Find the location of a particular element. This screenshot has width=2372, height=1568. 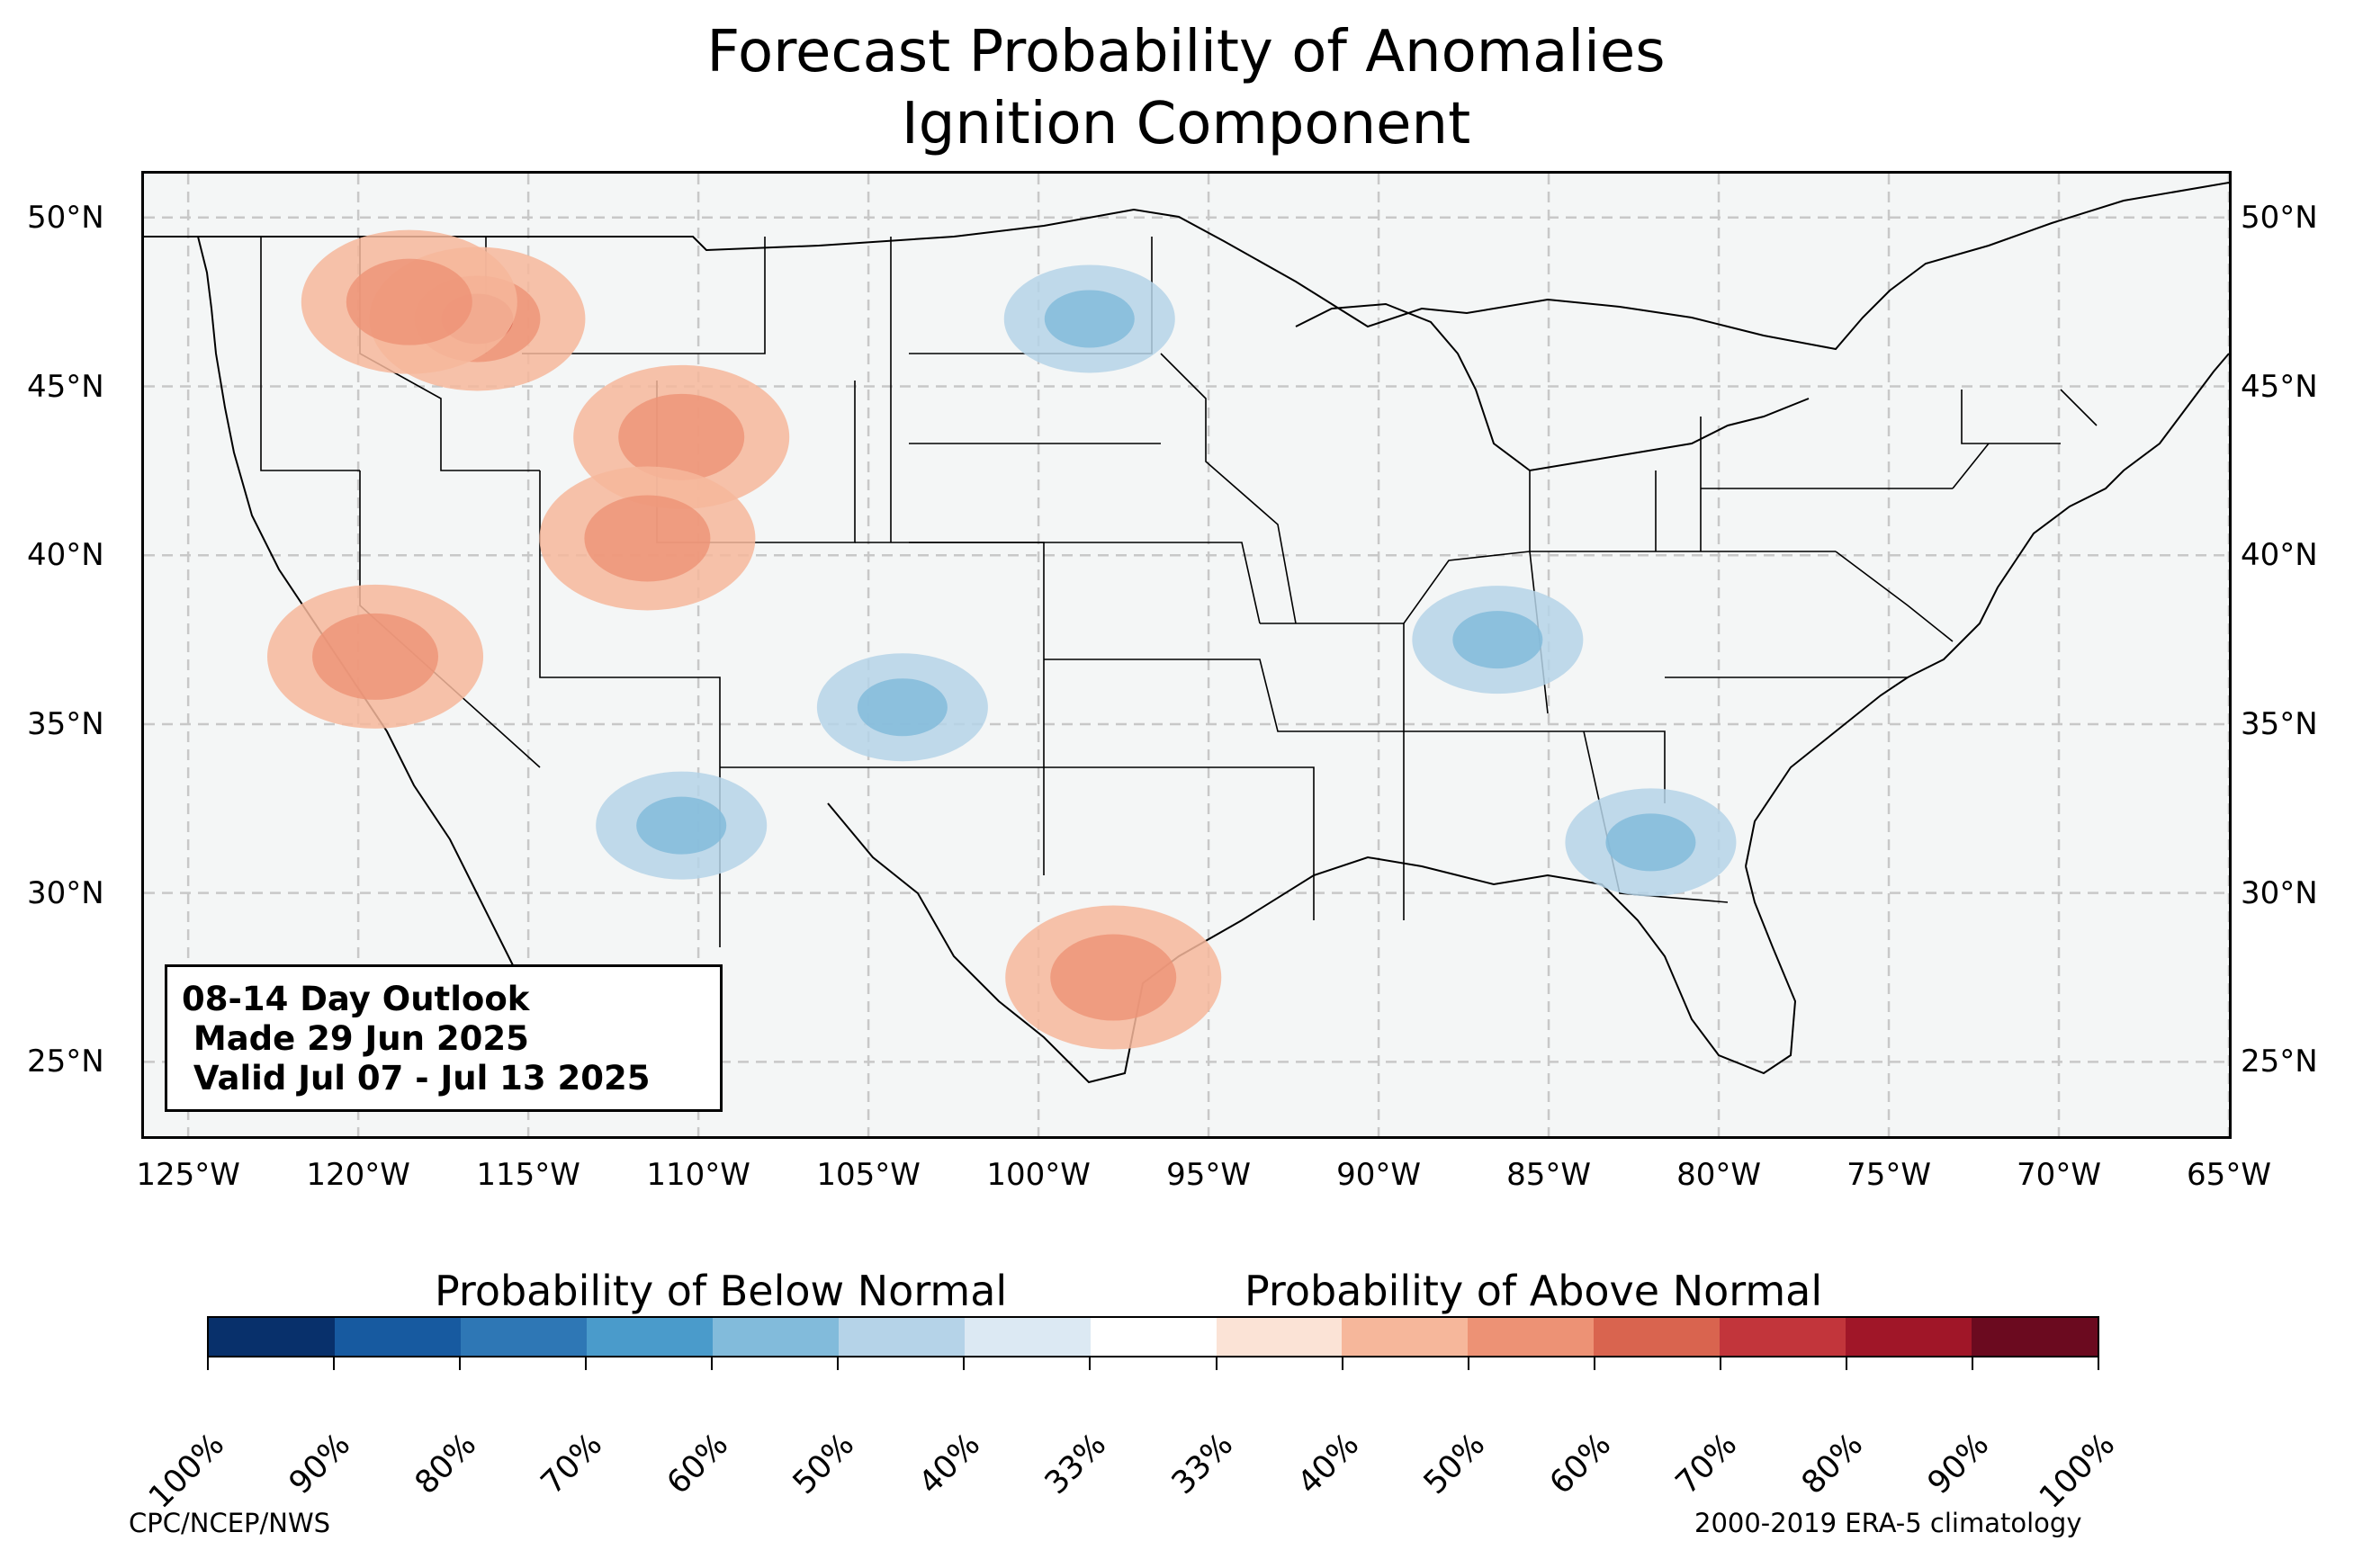

colorbar-below-heading: Probability of Below Normal is located at coordinates (721, 1291).